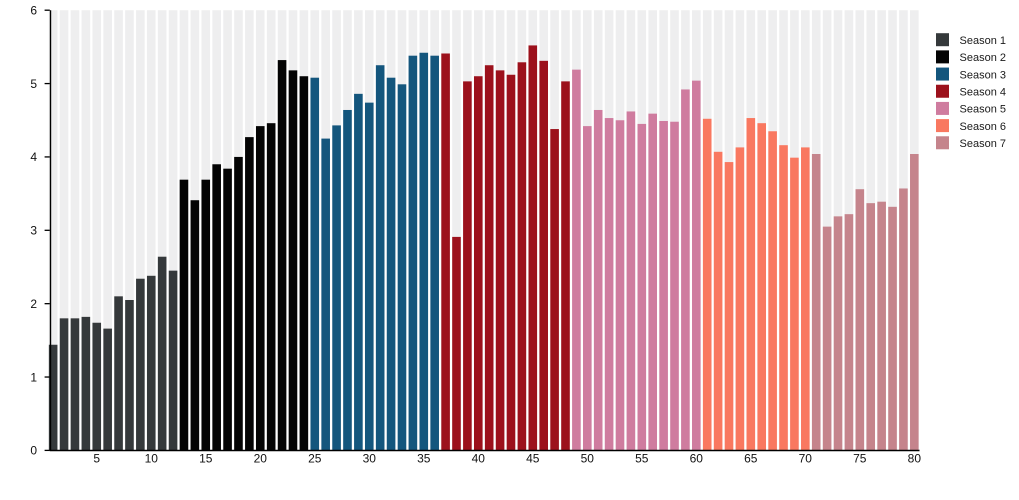 This screenshot has height=500, width=1019. I want to click on svg-text: 40, so click(479, 459).